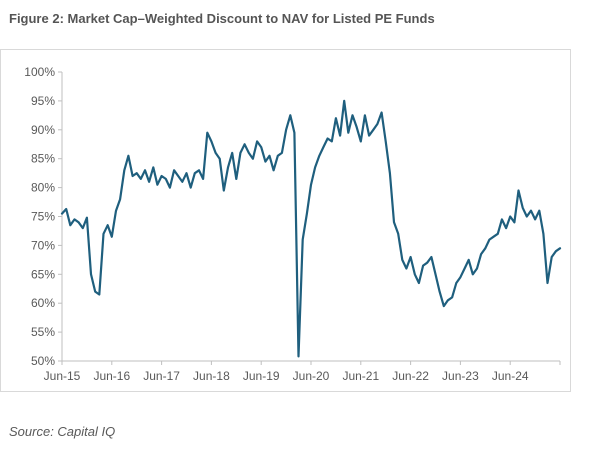 The image size is (595, 457). What do you see at coordinates (43, 332) in the screenshot?
I see `y-tick-label: 55%` at bounding box center [43, 332].